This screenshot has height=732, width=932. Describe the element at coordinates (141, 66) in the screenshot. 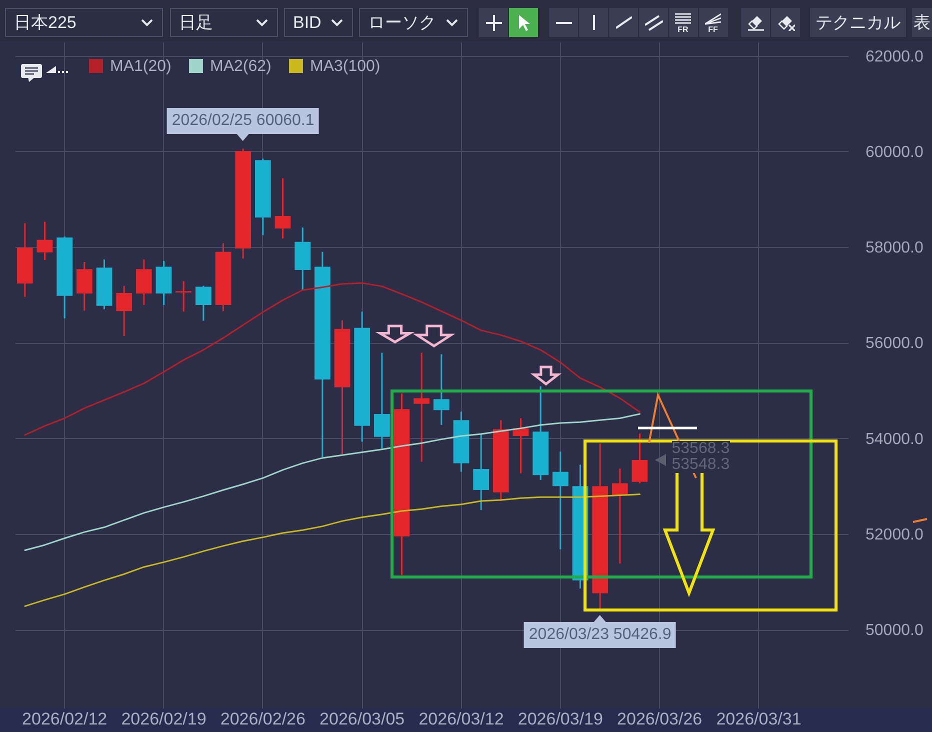

I see `legend-label: MA1(20)` at that location.